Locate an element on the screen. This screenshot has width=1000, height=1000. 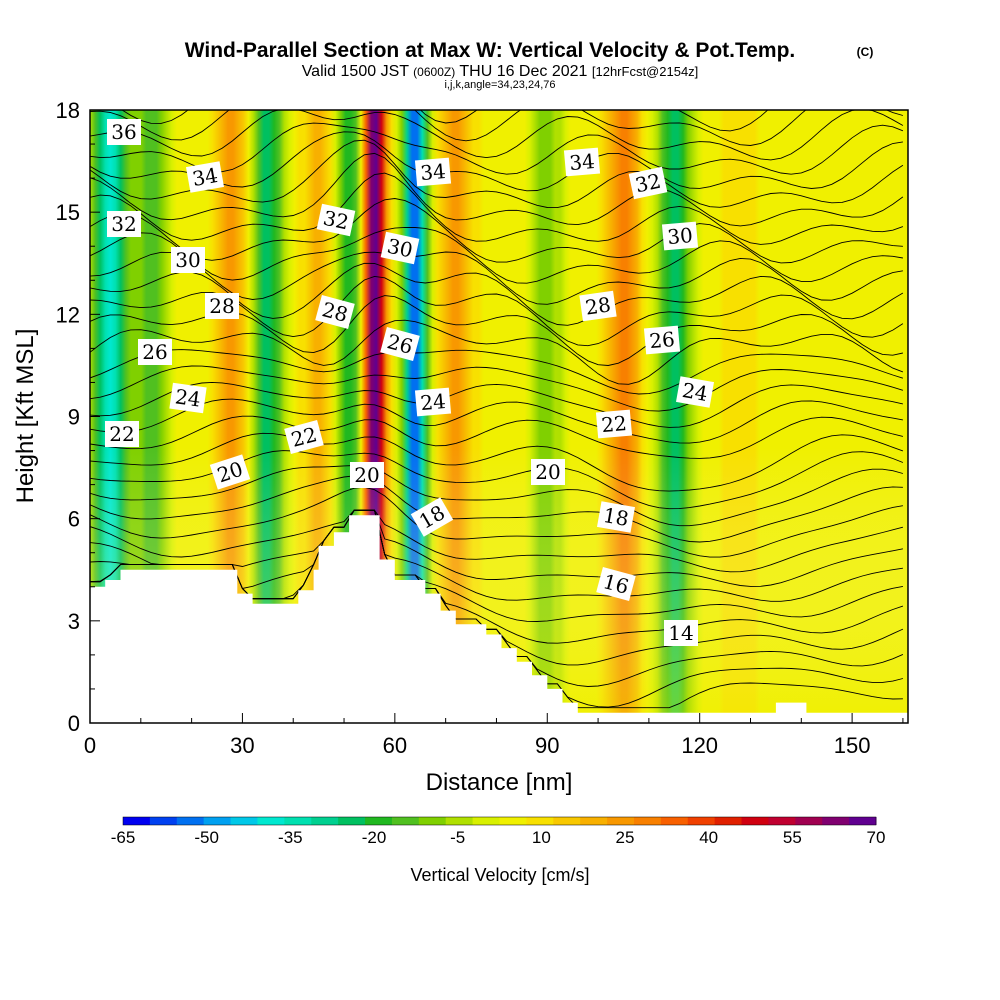
colorbar-tick-label: 40 is located at coordinates (708, 837).